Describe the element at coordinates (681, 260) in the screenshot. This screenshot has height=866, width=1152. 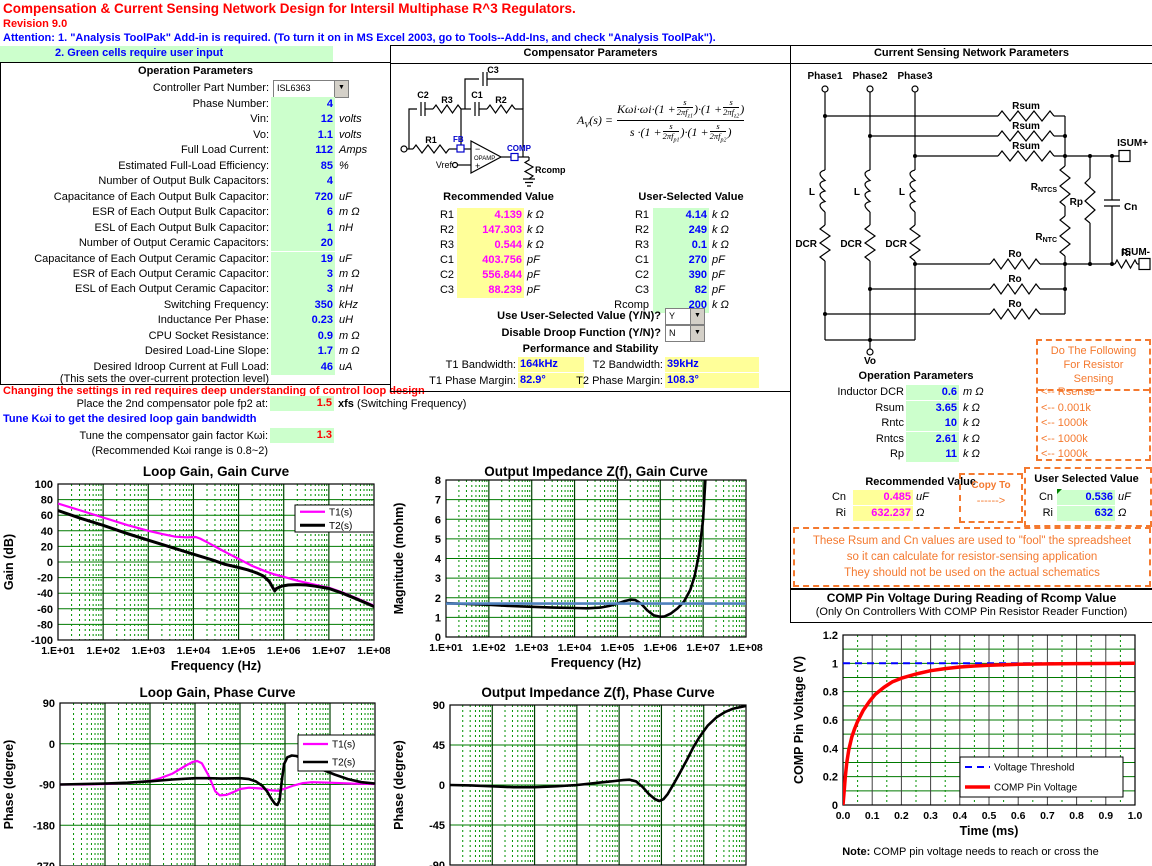
I see `param-cell: 270` at that location.